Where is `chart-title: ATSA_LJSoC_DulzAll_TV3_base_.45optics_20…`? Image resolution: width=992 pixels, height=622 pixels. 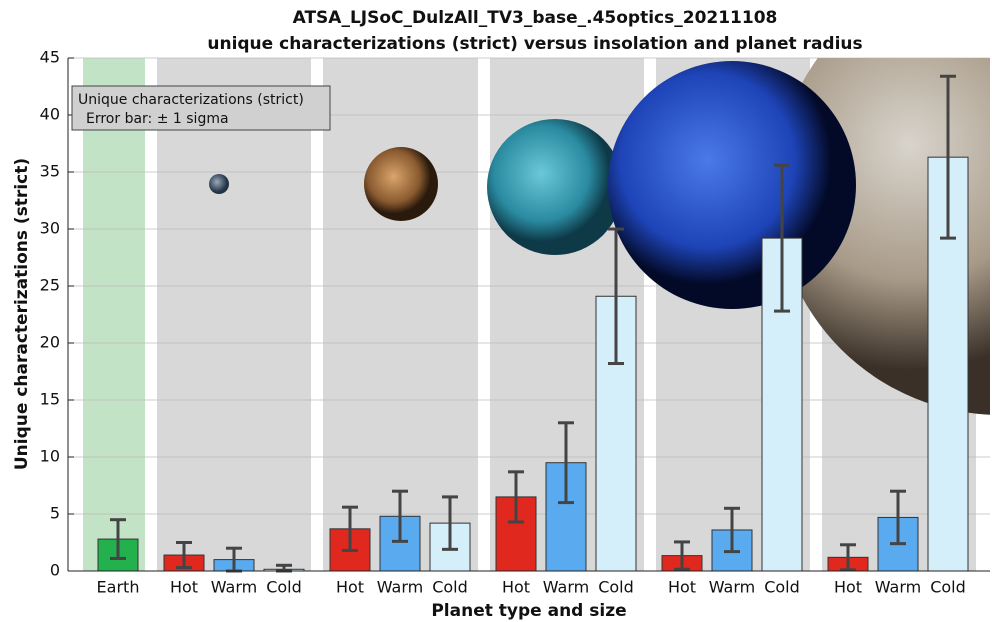 chart-title: ATSA_LJSoC_DulzAll_TV3_base_.45optics_20… is located at coordinates (535, 18).